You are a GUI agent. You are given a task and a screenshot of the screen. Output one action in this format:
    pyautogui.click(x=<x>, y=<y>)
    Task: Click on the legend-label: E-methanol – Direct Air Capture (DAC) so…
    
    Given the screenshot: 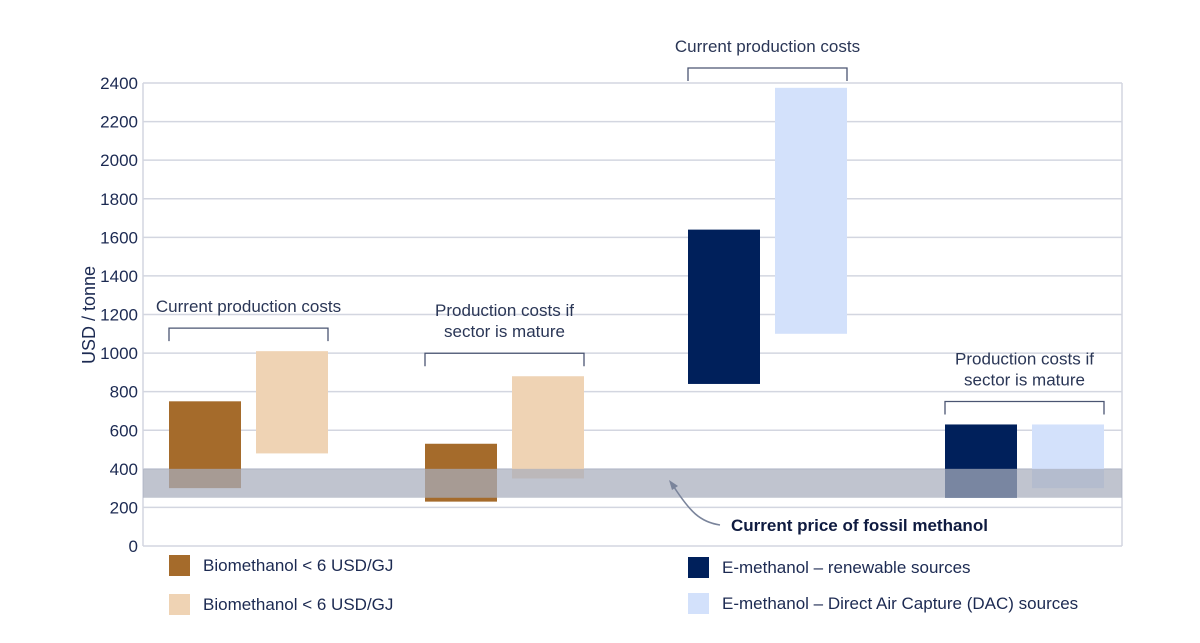 What is the action you would take?
    pyautogui.click(x=900, y=603)
    